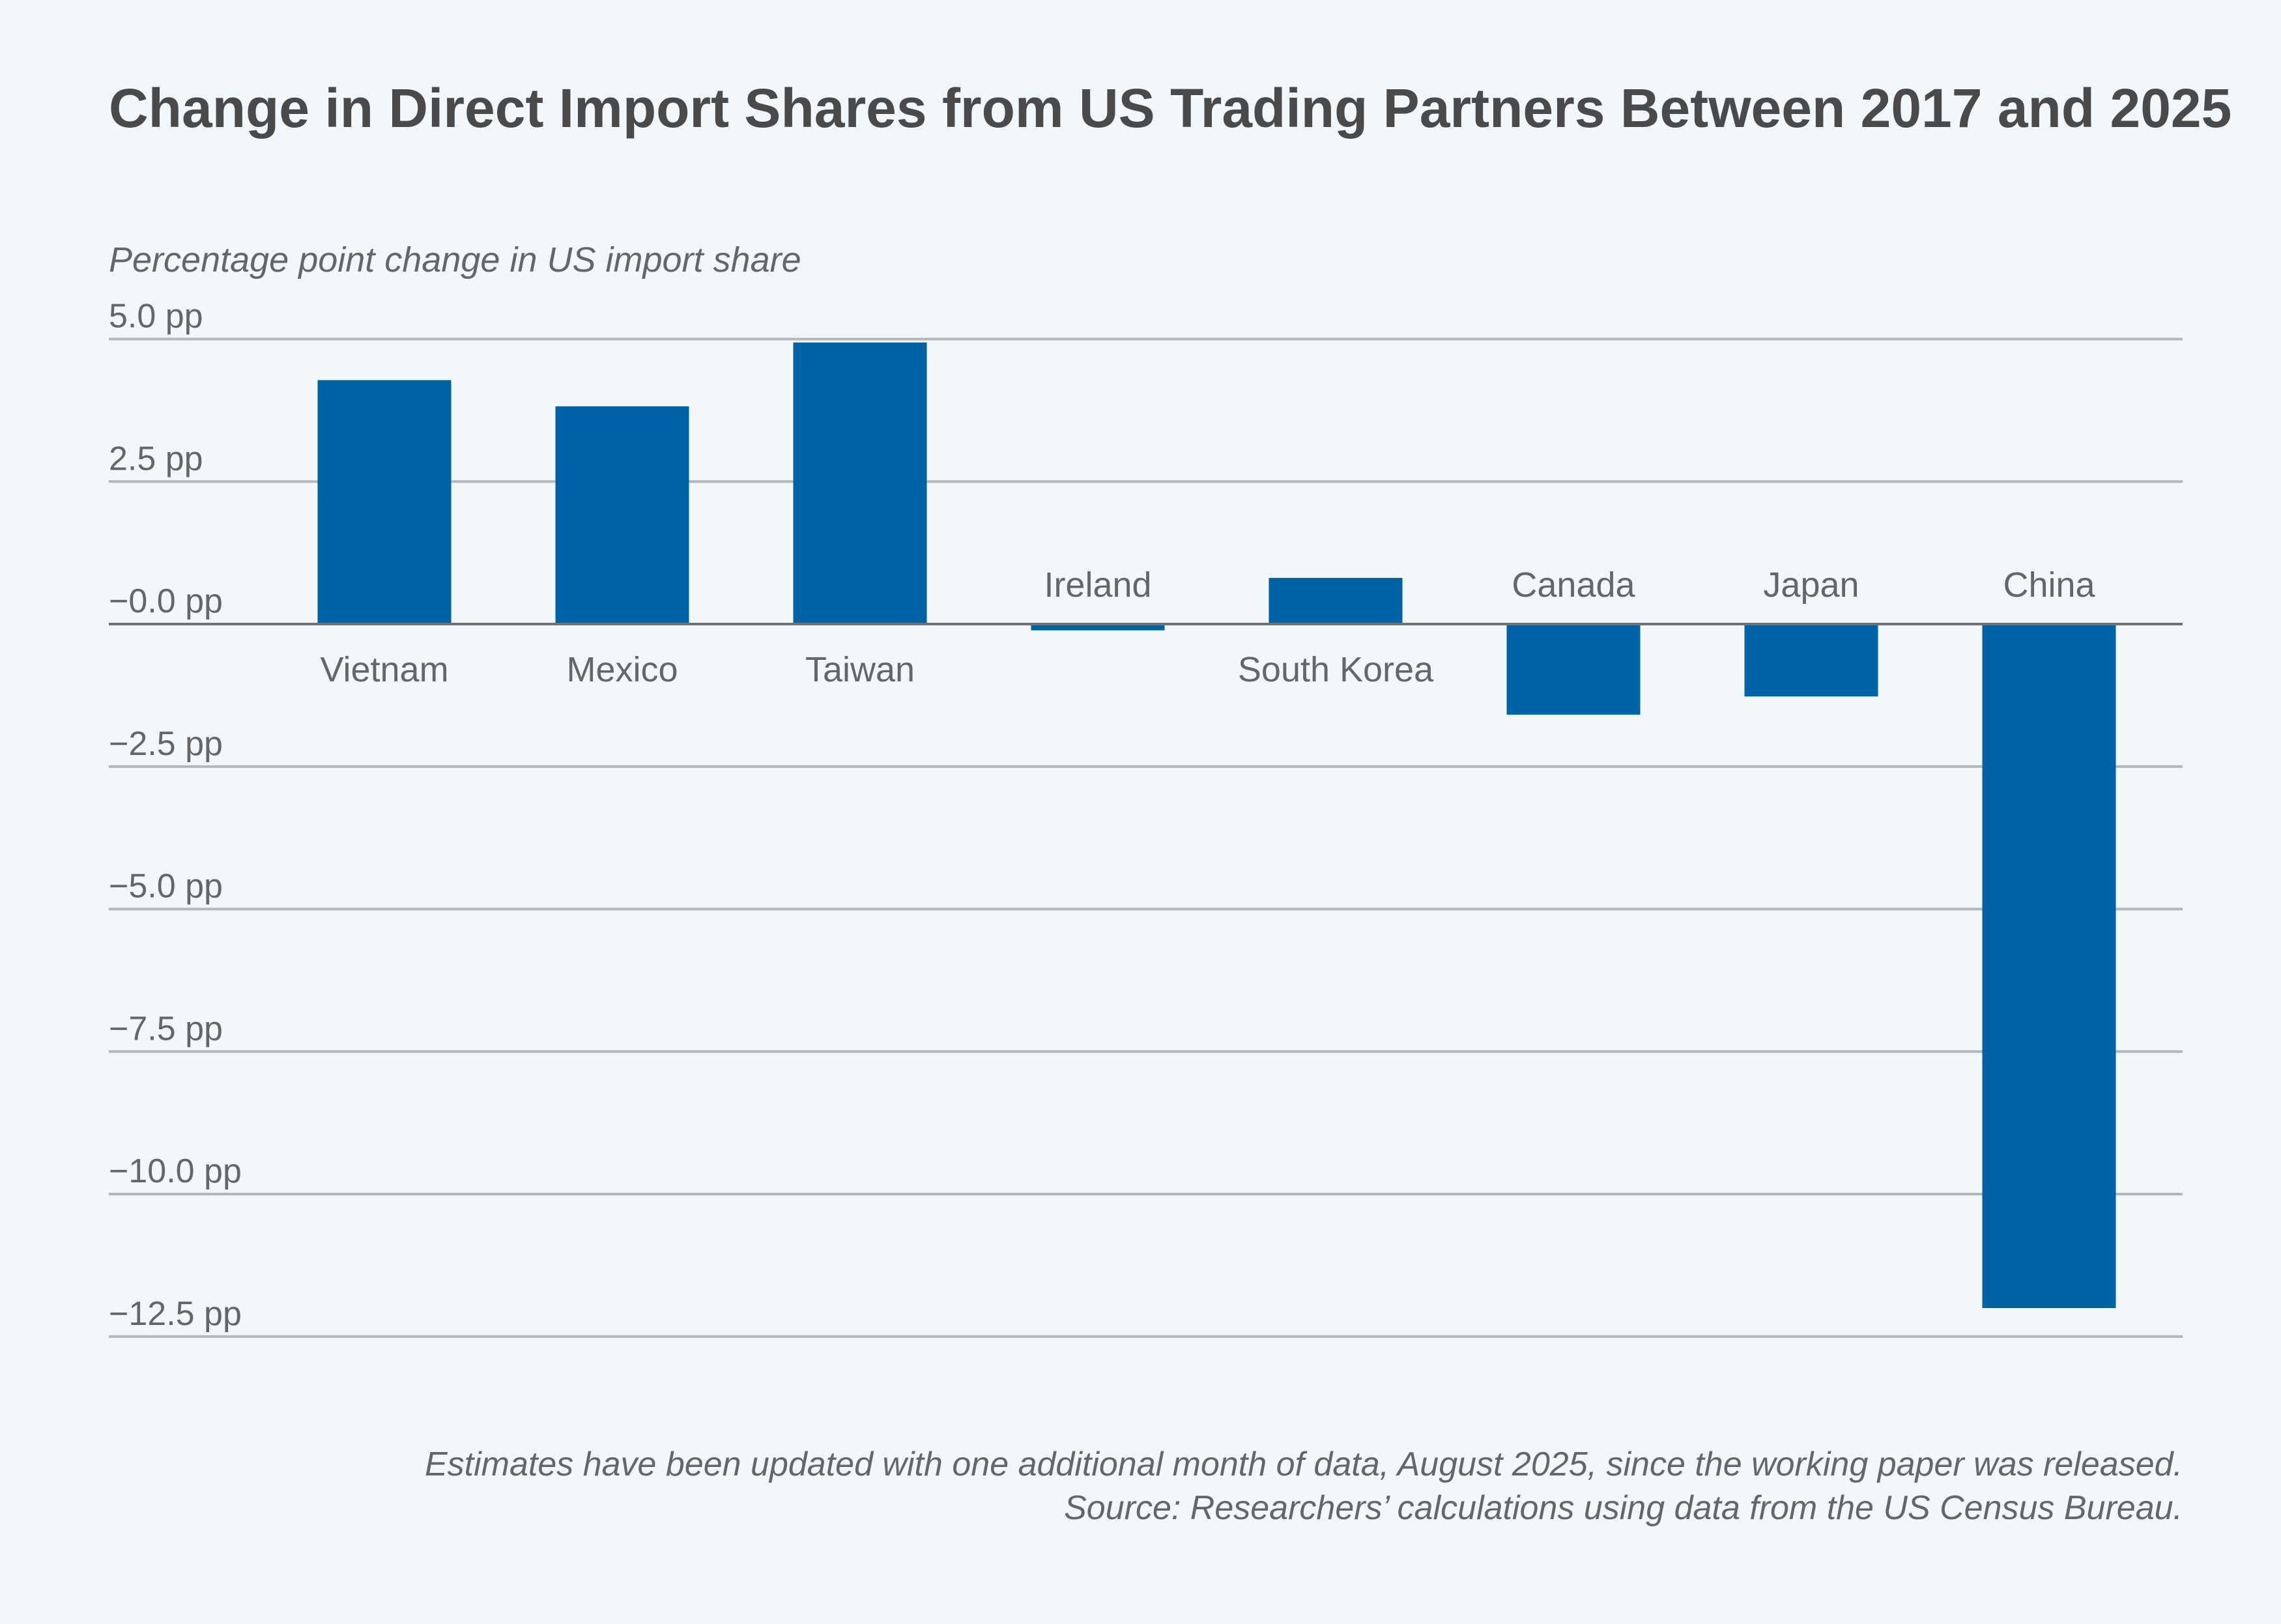  What do you see at coordinates (860, 483) in the screenshot?
I see `bar-taiwan` at bounding box center [860, 483].